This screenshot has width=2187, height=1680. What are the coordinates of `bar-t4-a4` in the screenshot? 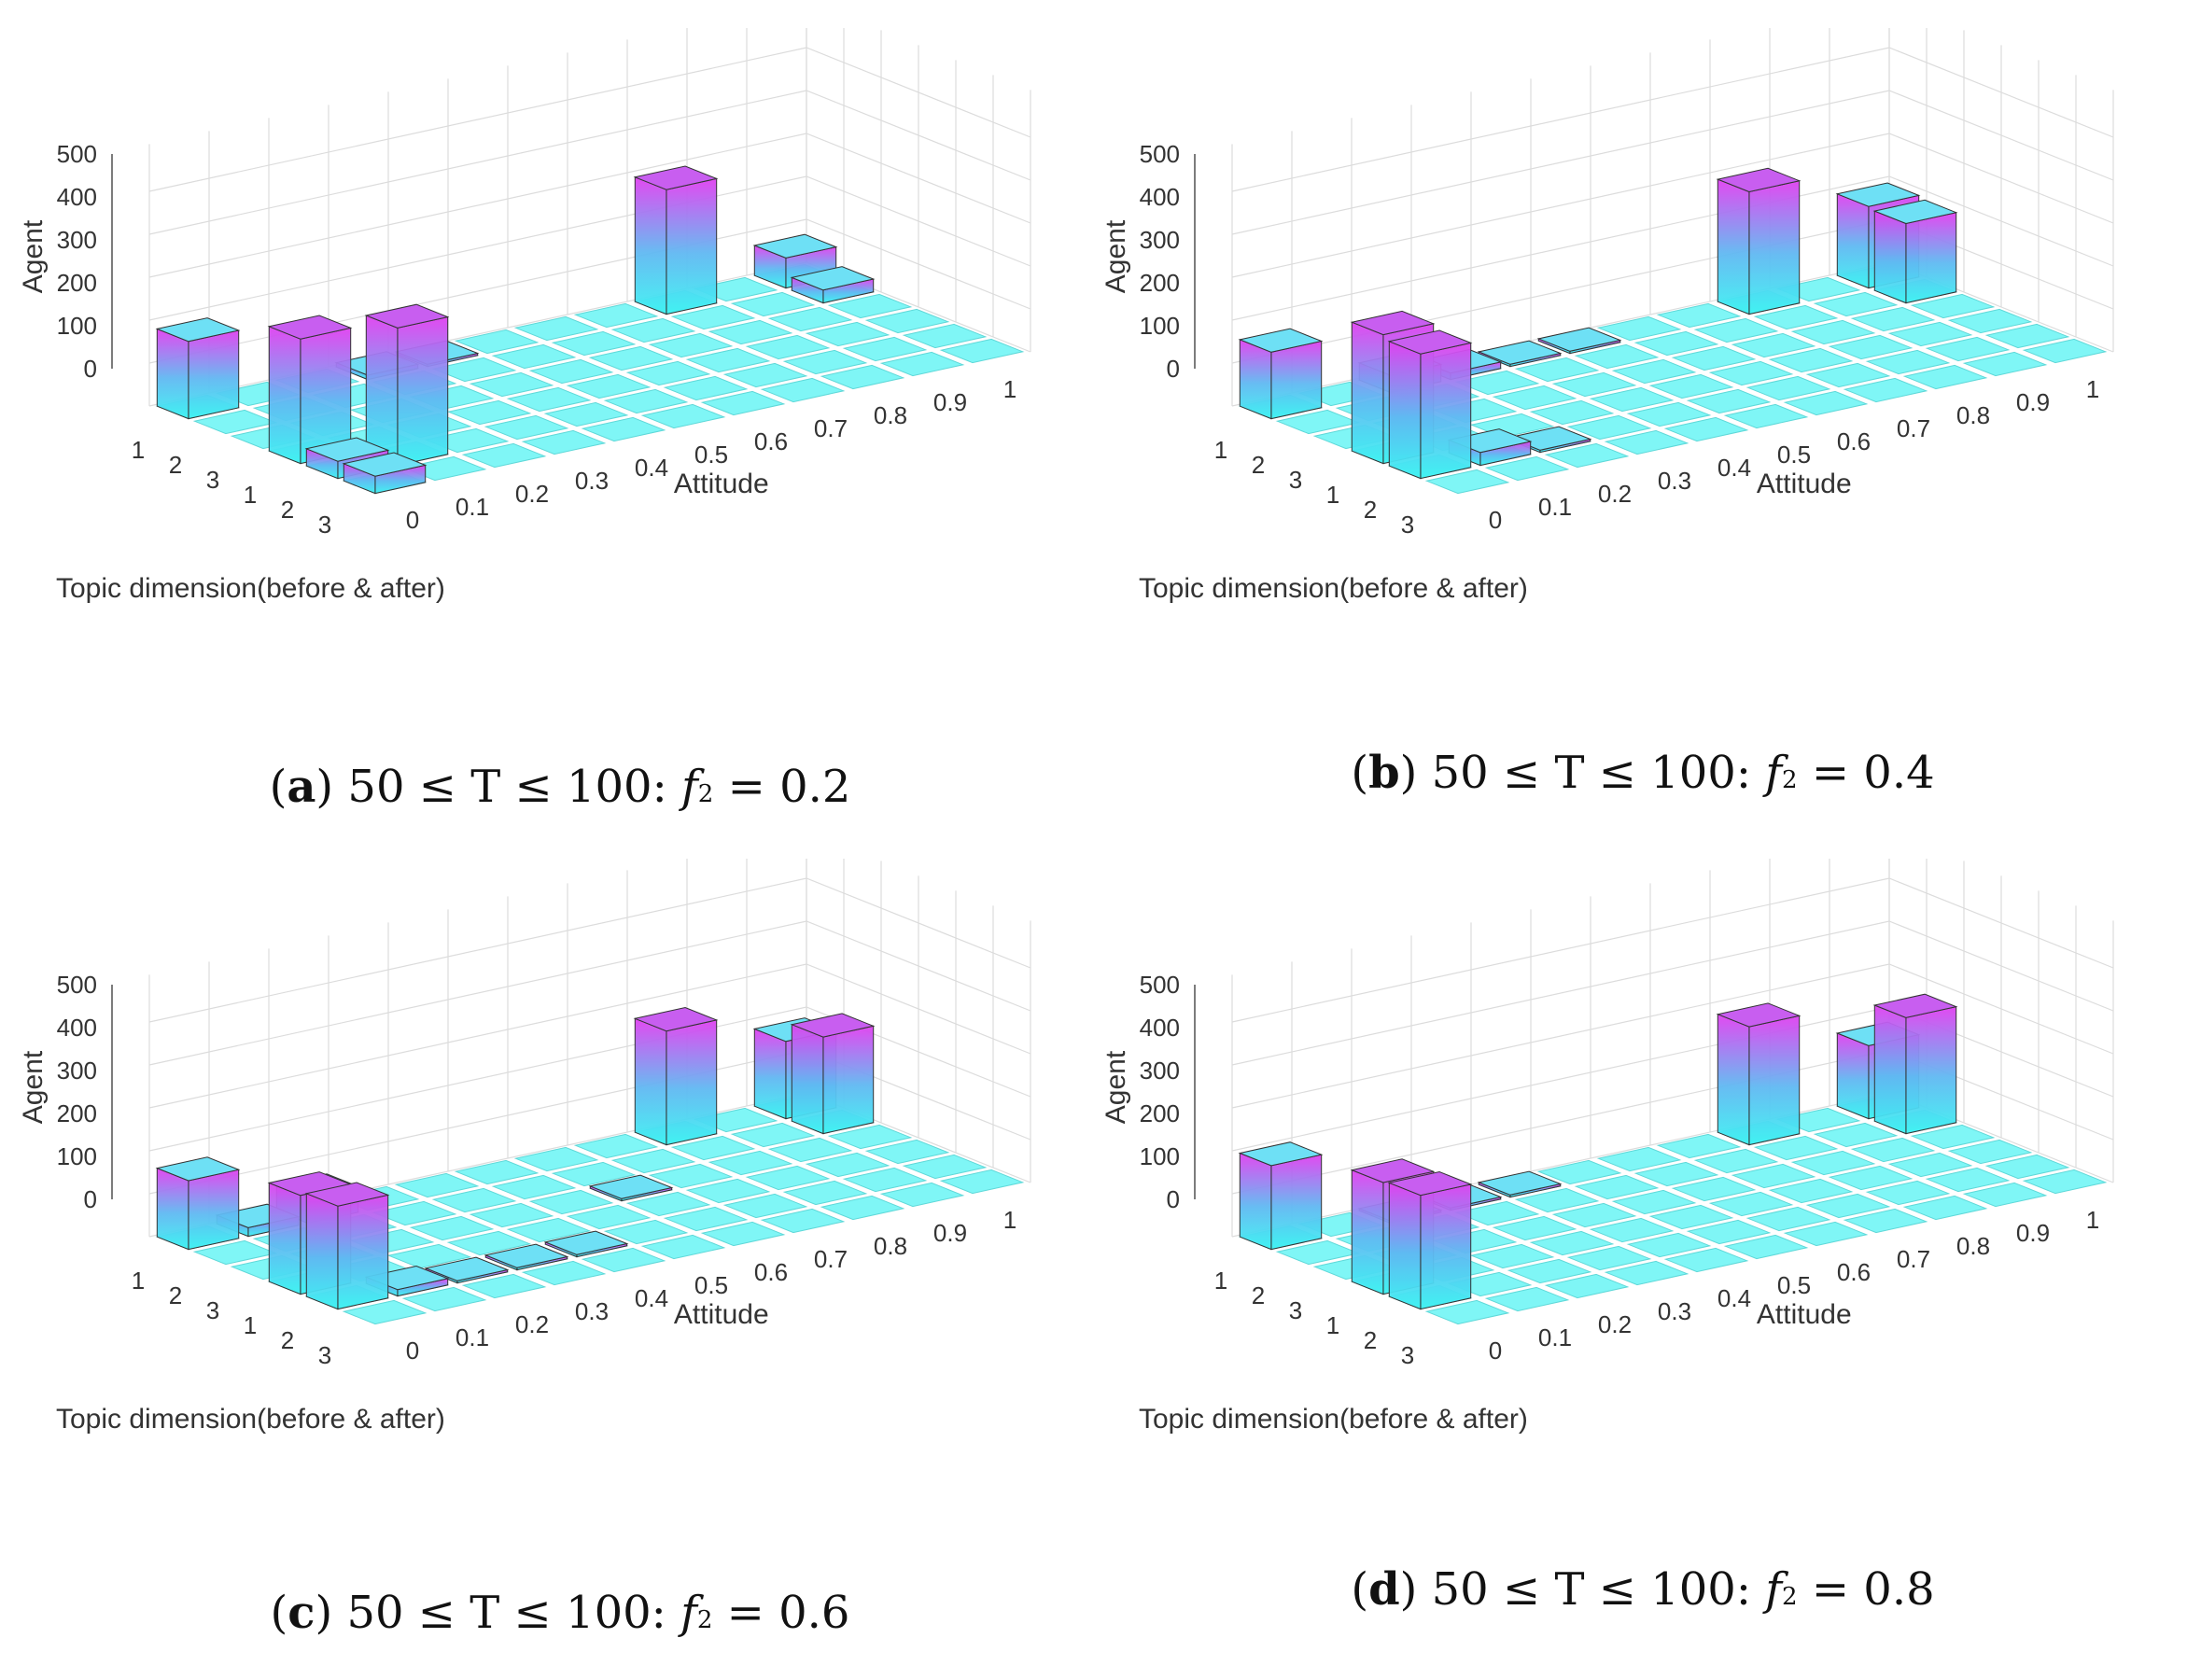 It's located at (586, 1244).